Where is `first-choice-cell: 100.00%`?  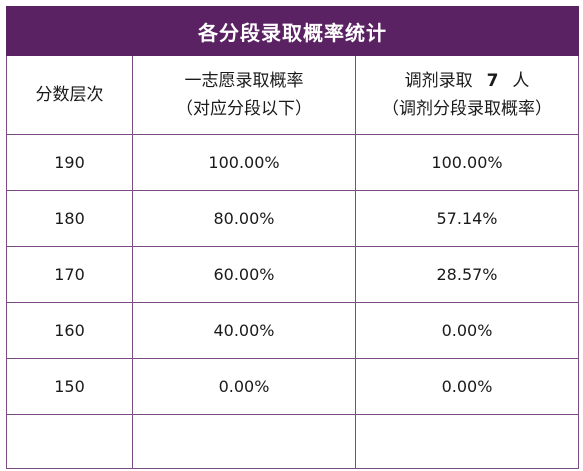 first-choice-cell: 100.00% is located at coordinates (244, 162).